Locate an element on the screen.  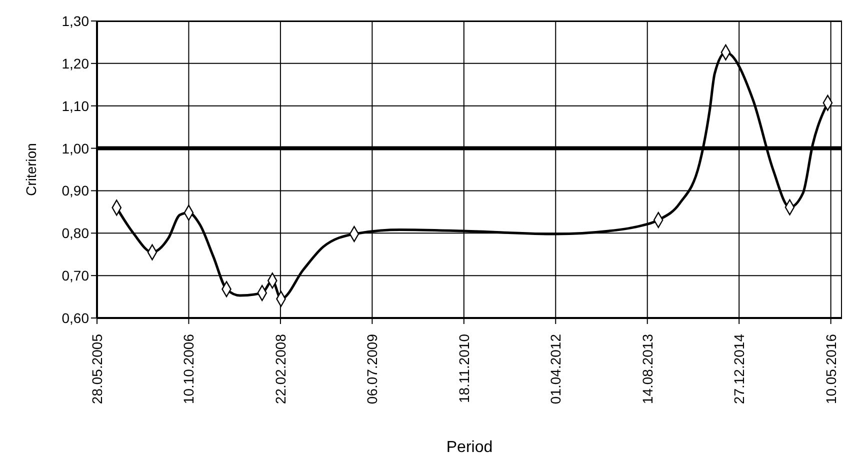
y-tick-label: 0,90 is located at coordinates (76, 190).